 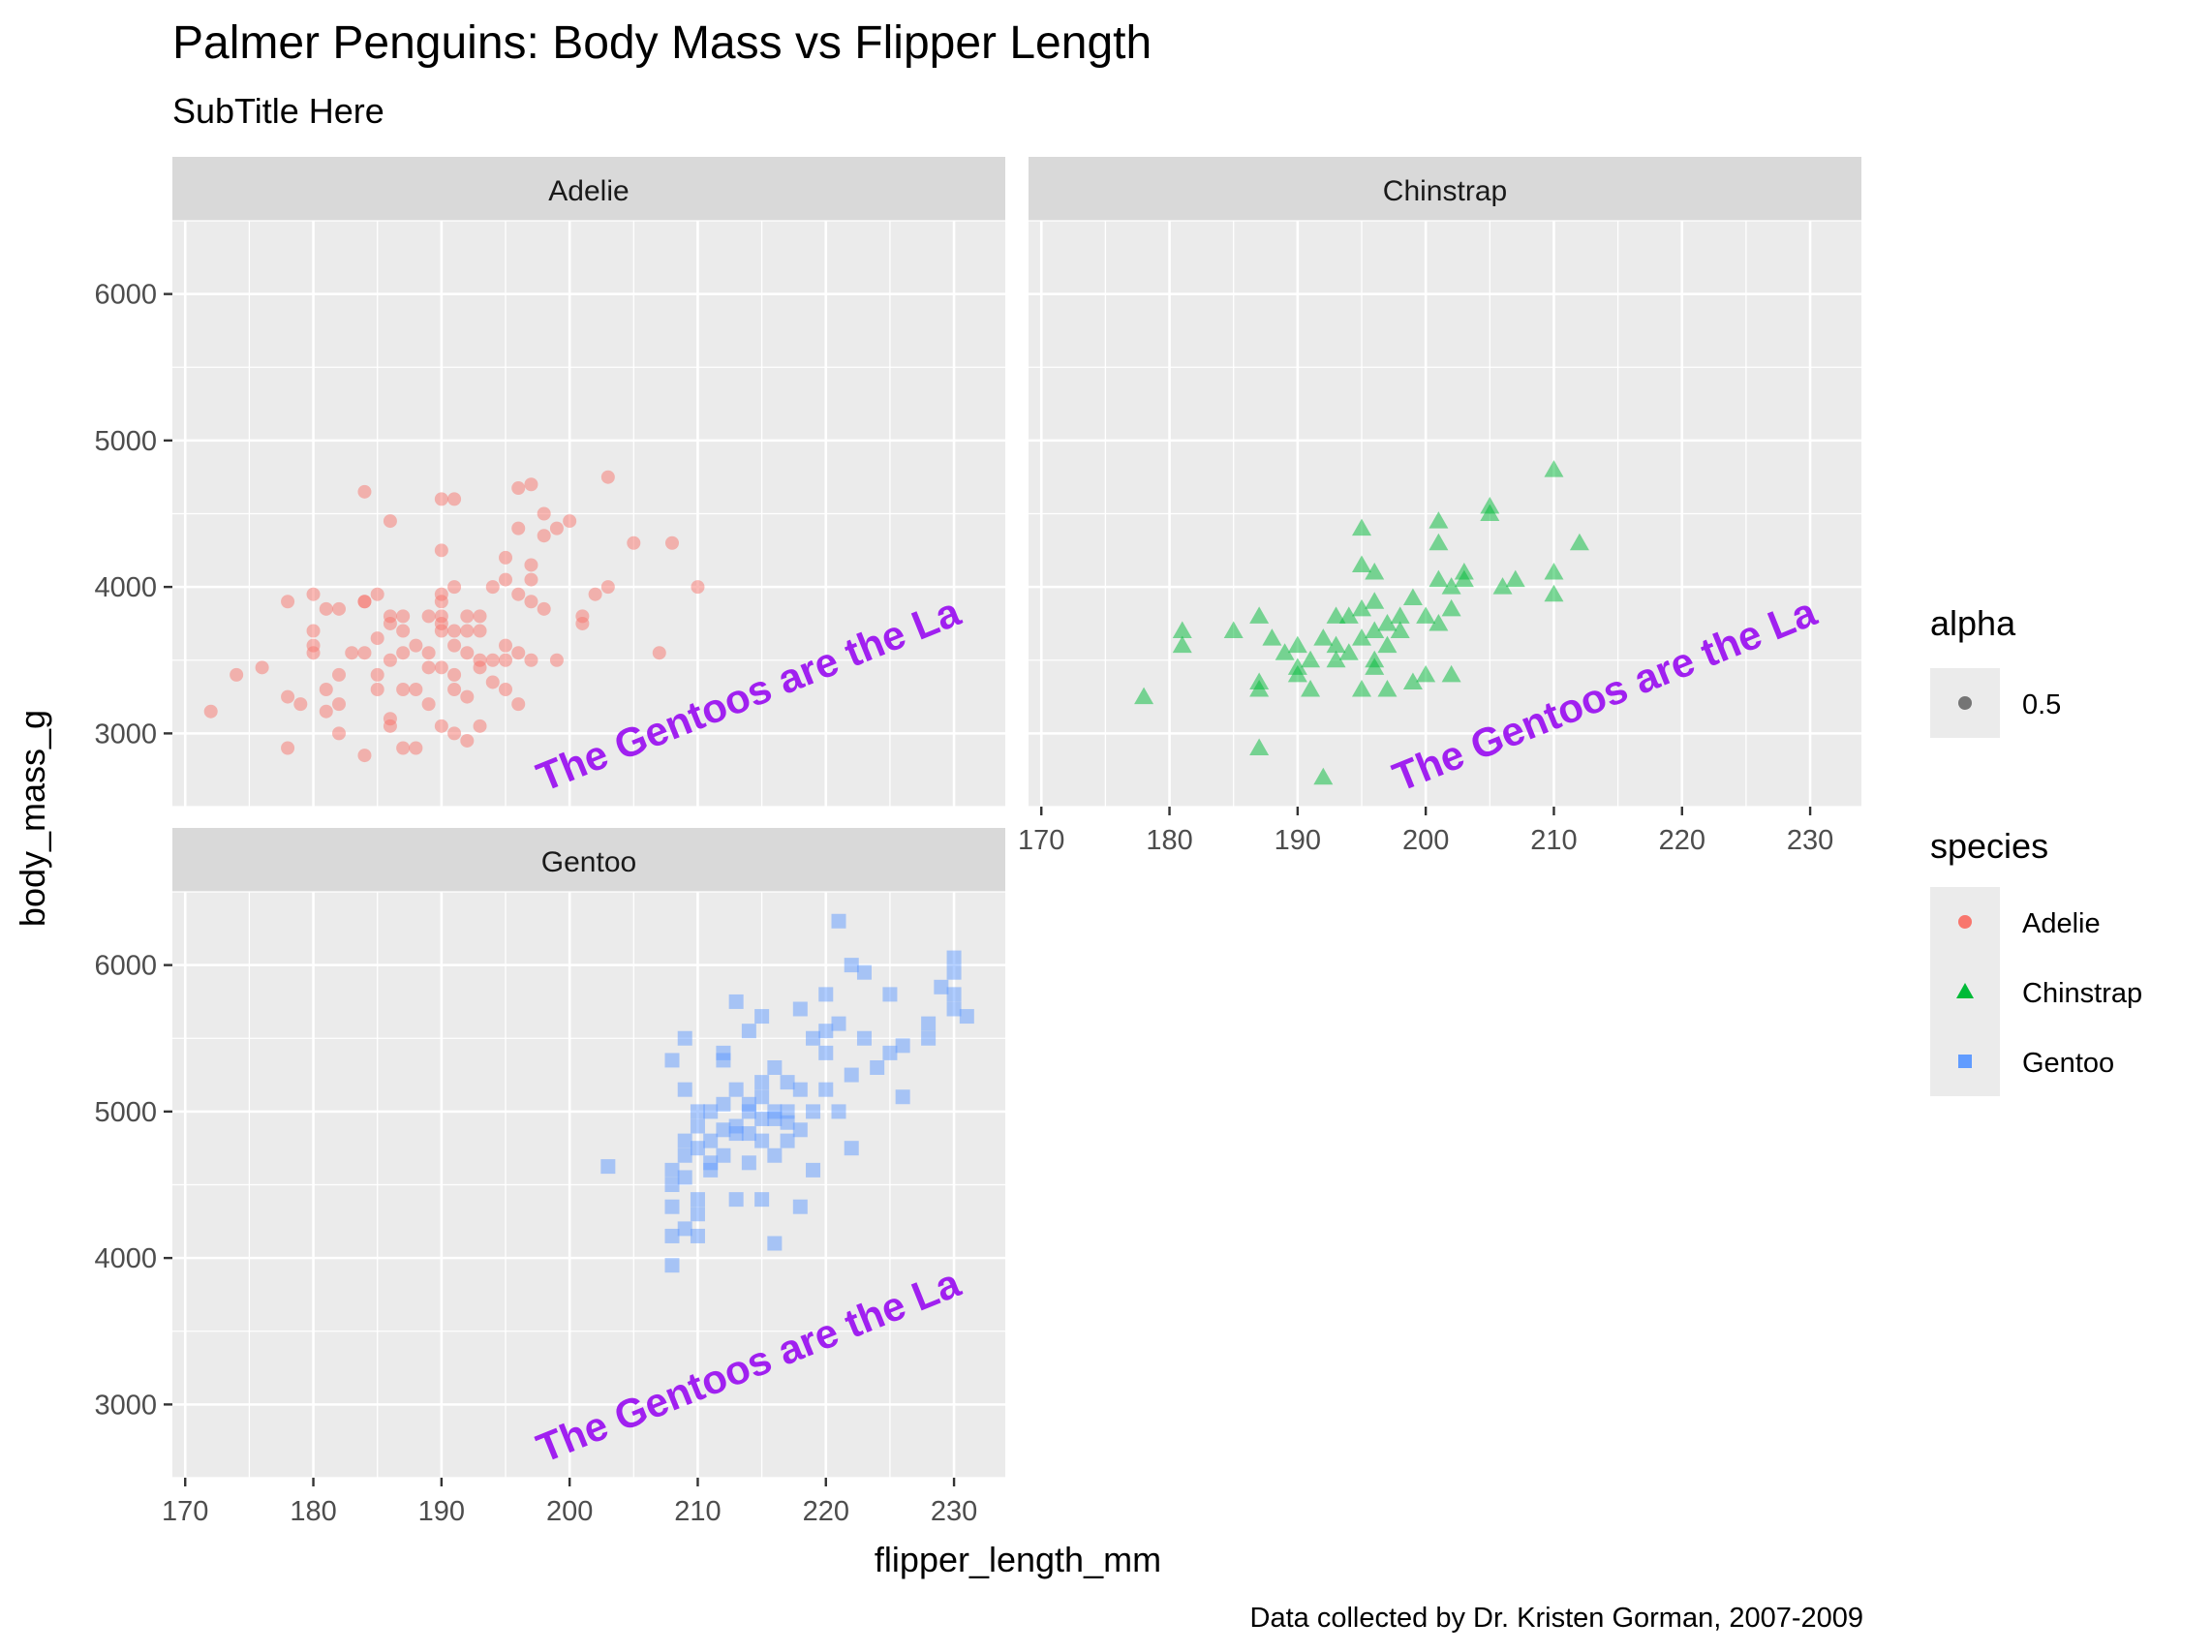 What do you see at coordinates (954, 1511) in the screenshot?
I see `x-tick-label: 230` at bounding box center [954, 1511].